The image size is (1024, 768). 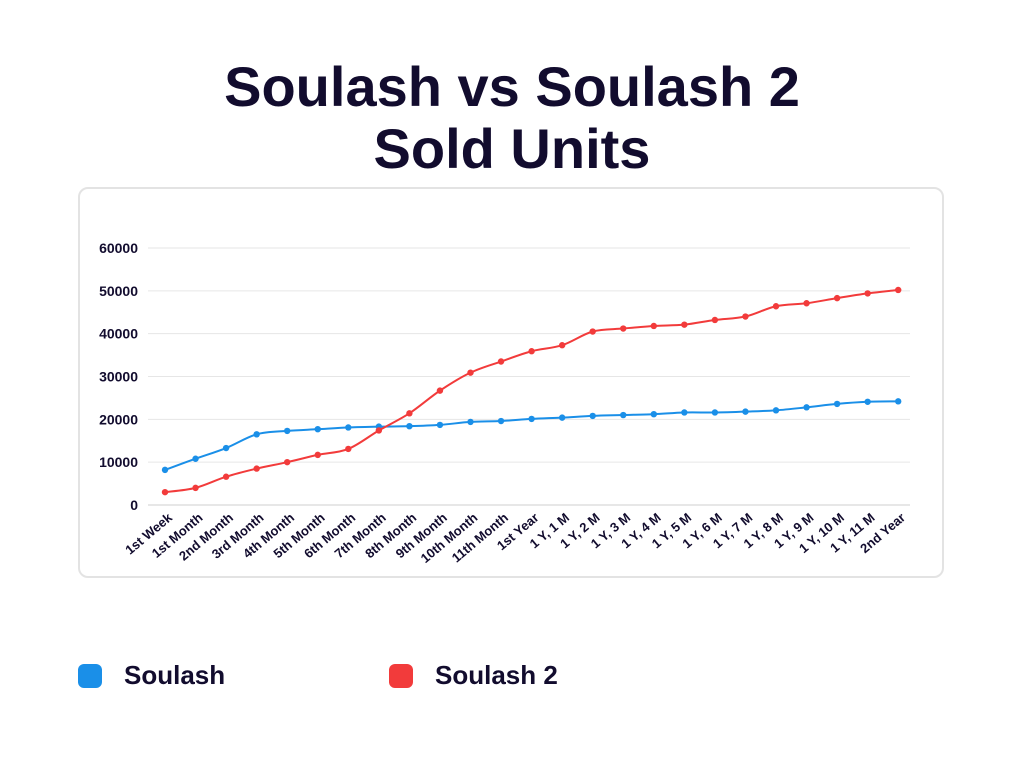 I want to click on legend-label-soulash-2: Soulash 2, so click(x=496, y=675).